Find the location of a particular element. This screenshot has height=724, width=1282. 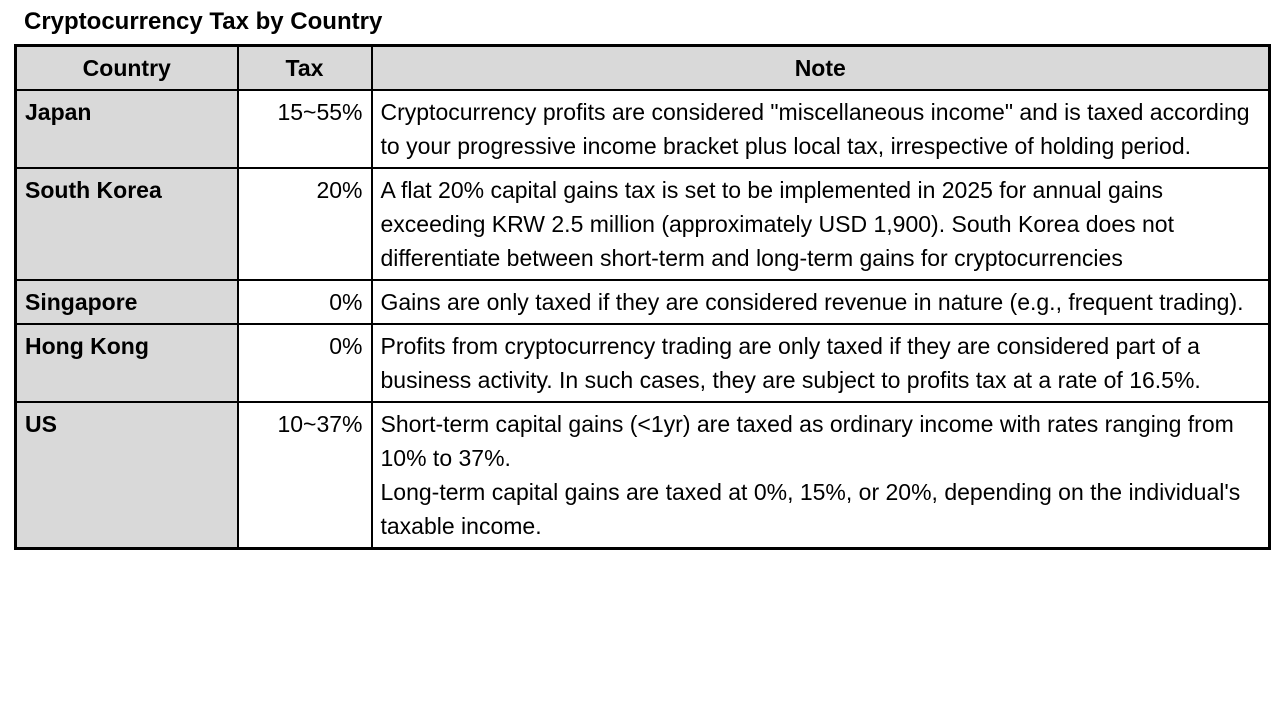

country-cell: Japan is located at coordinates (126, 129).